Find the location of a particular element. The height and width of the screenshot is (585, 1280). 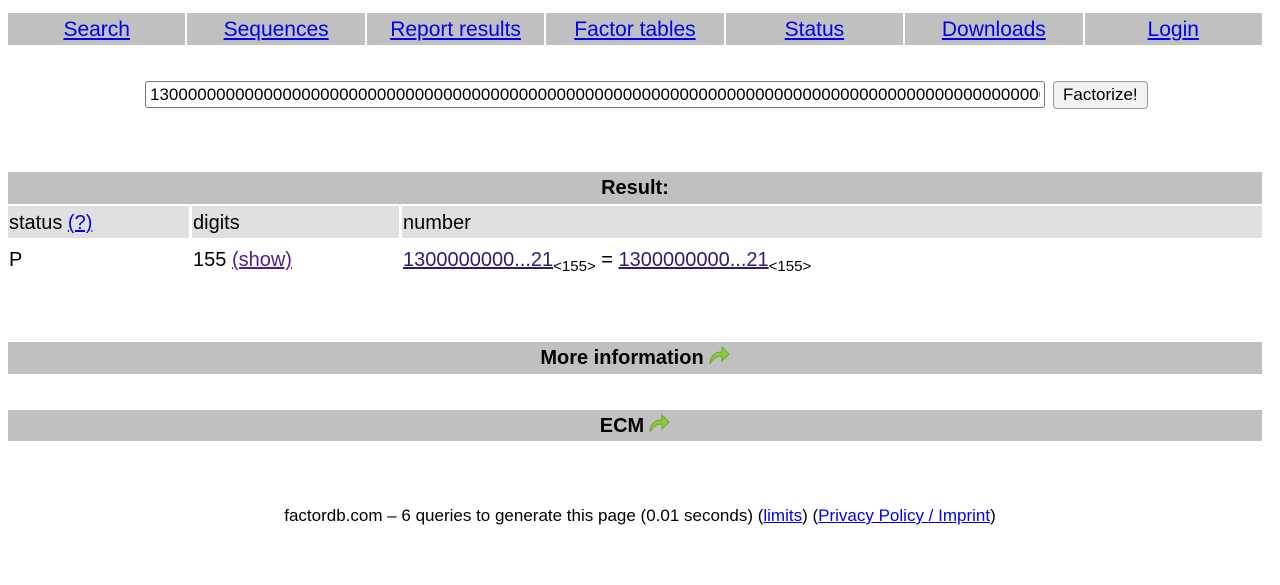

limits-link: limits is located at coordinates (783, 515).